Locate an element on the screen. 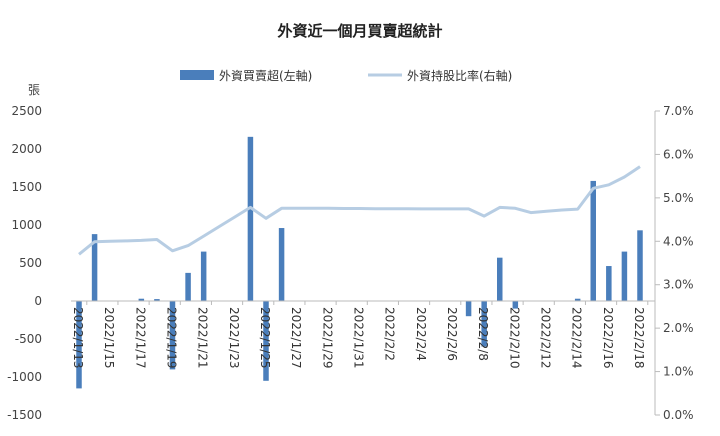 This screenshot has height=436, width=720. x-tick-label: 2022/2/14 is located at coordinates (577, 338).